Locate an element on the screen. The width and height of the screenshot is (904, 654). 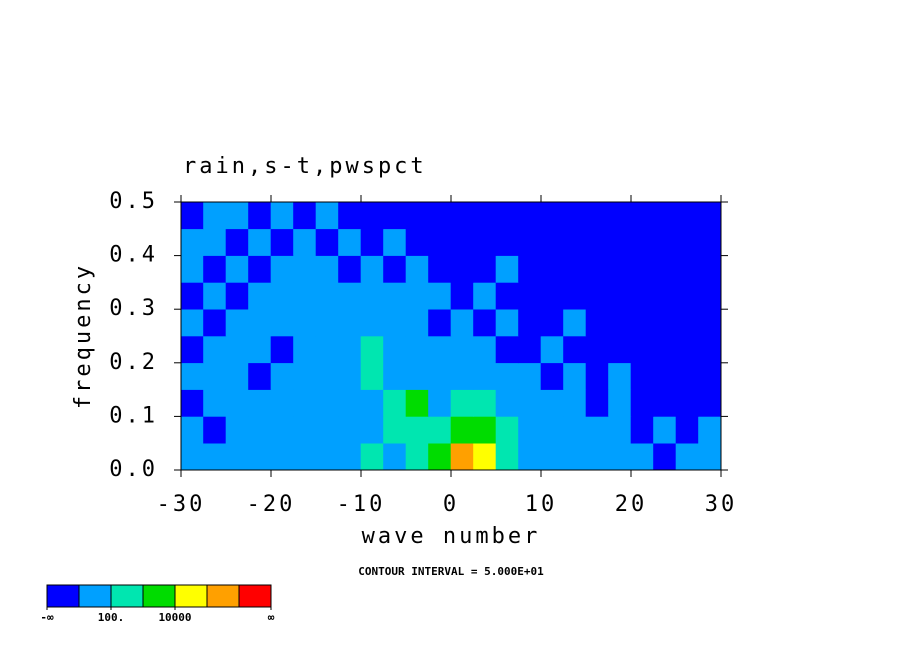
x-tick-label: -30 is located at coordinates (181, 504).